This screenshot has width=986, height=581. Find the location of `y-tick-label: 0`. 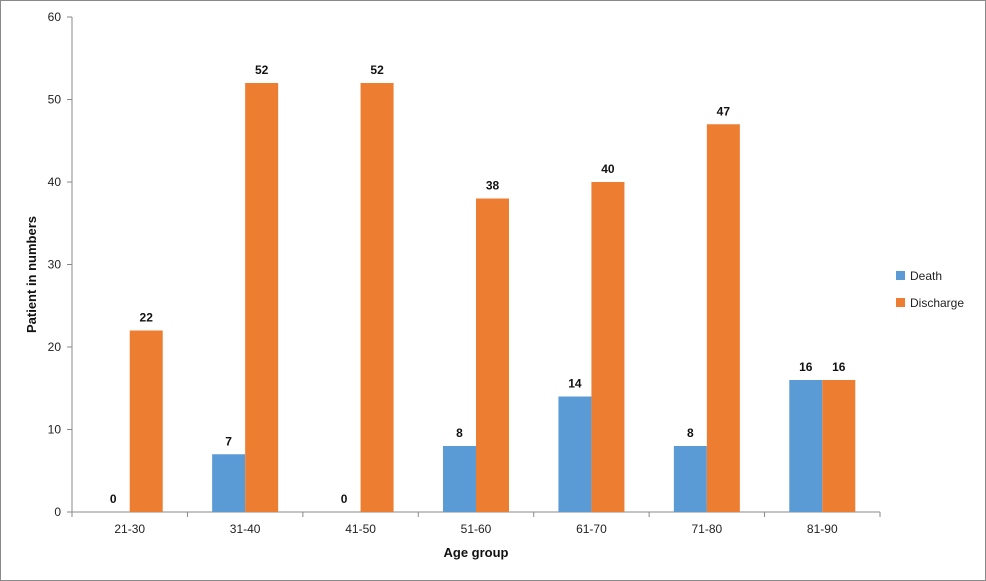

y-tick-label: 0 is located at coordinates (57, 512).